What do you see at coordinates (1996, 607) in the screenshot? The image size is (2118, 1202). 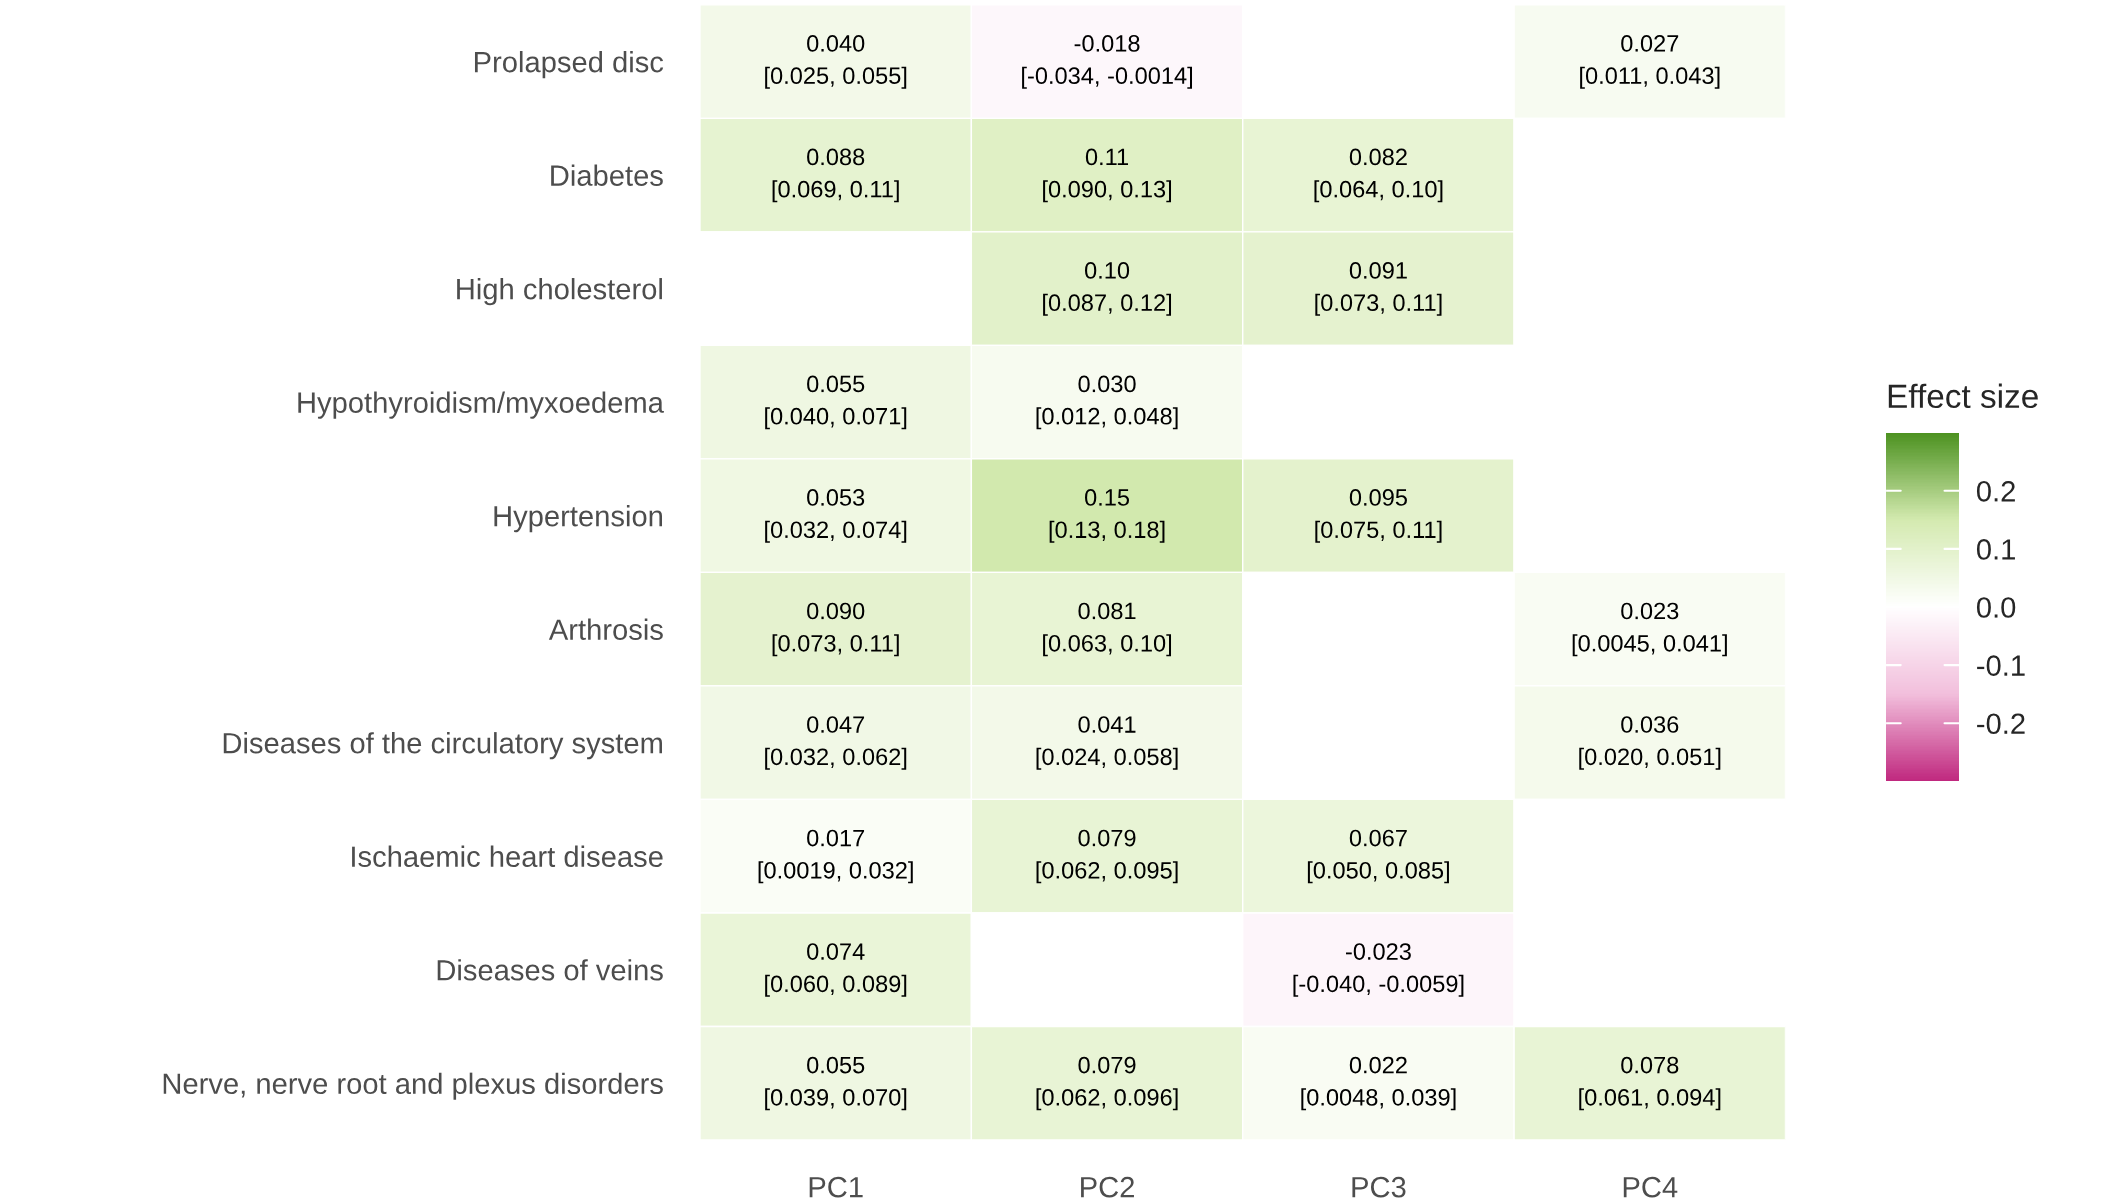 I see `color-bar-label: 0.0` at bounding box center [1996, 607].